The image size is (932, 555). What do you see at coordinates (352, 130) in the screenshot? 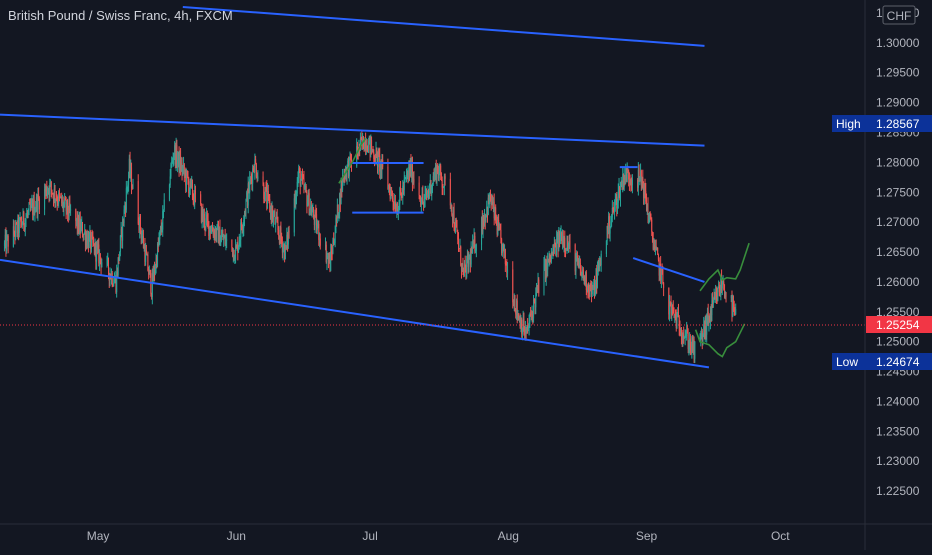
I see `channel-top-line` at bounding box center [352, 130].